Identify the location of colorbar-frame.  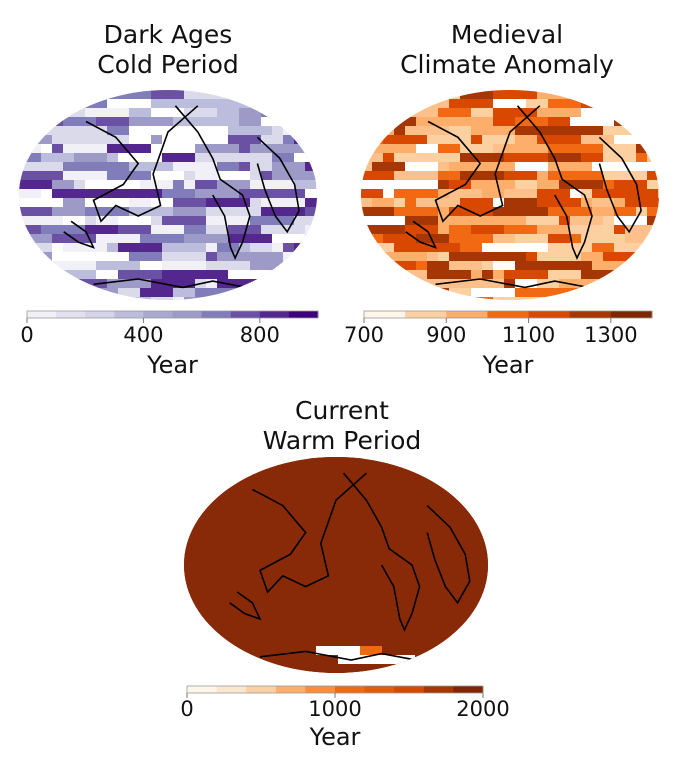
(172, 314).